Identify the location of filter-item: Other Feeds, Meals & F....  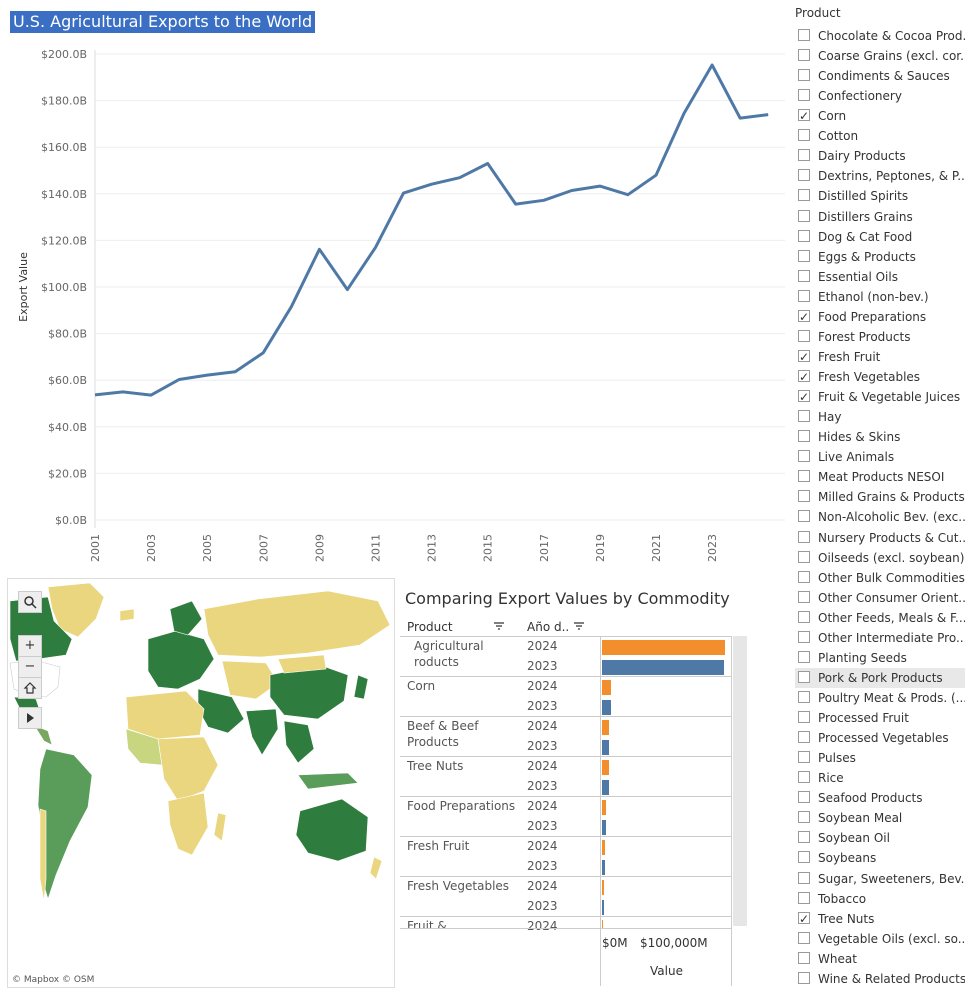
(880, 618).